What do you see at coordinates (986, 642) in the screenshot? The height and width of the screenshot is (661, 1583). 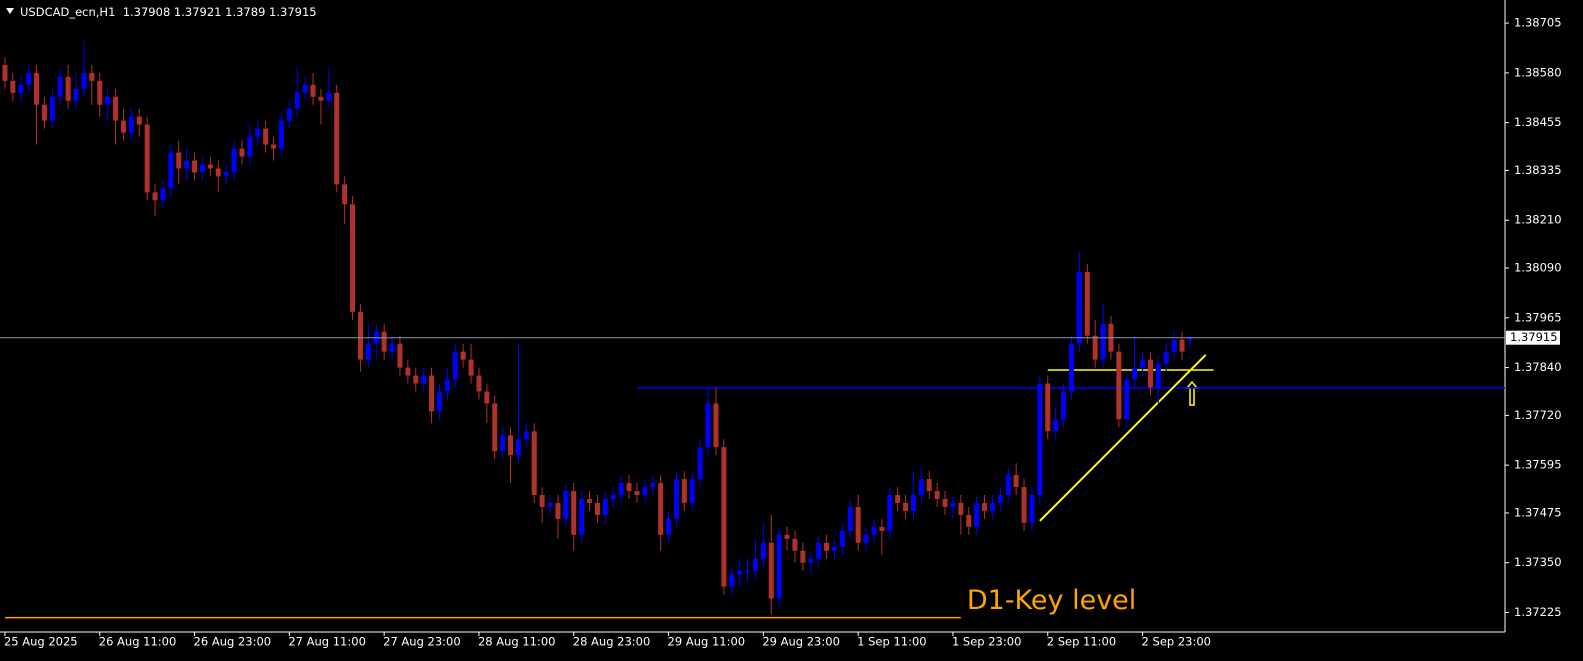 I see `x-tick-label: 1 Sep 23:00` at bounding box center [986, 642].